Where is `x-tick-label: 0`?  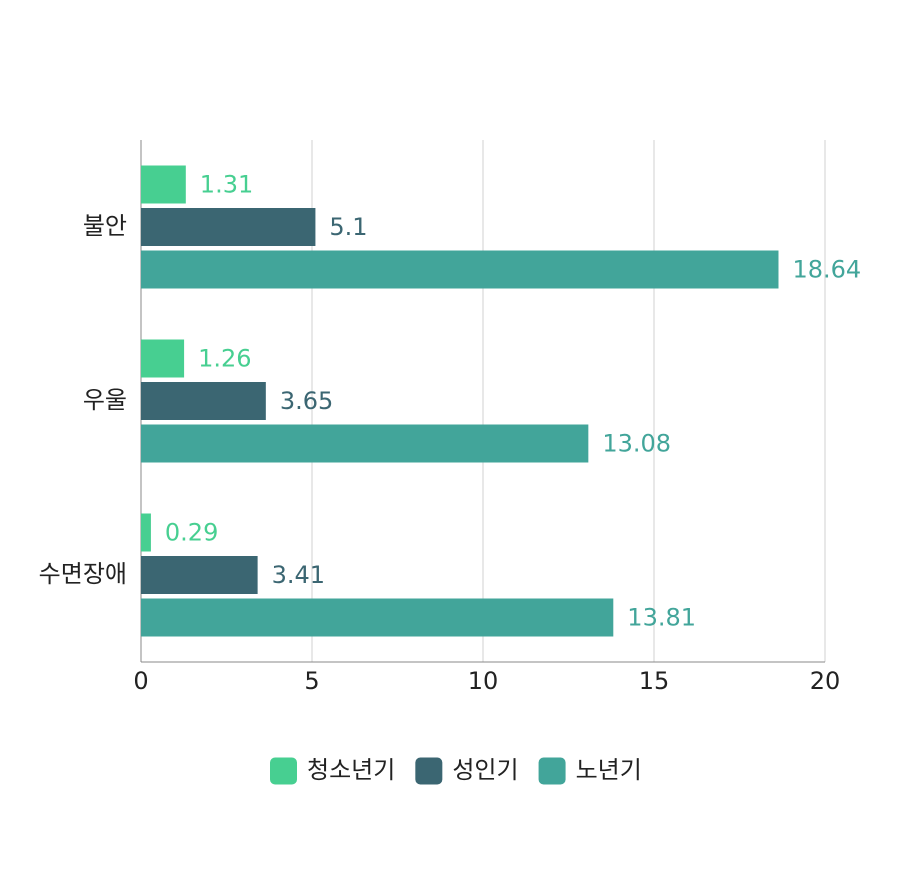 x-tick-label: 0 is located at coordinates (140, 681).